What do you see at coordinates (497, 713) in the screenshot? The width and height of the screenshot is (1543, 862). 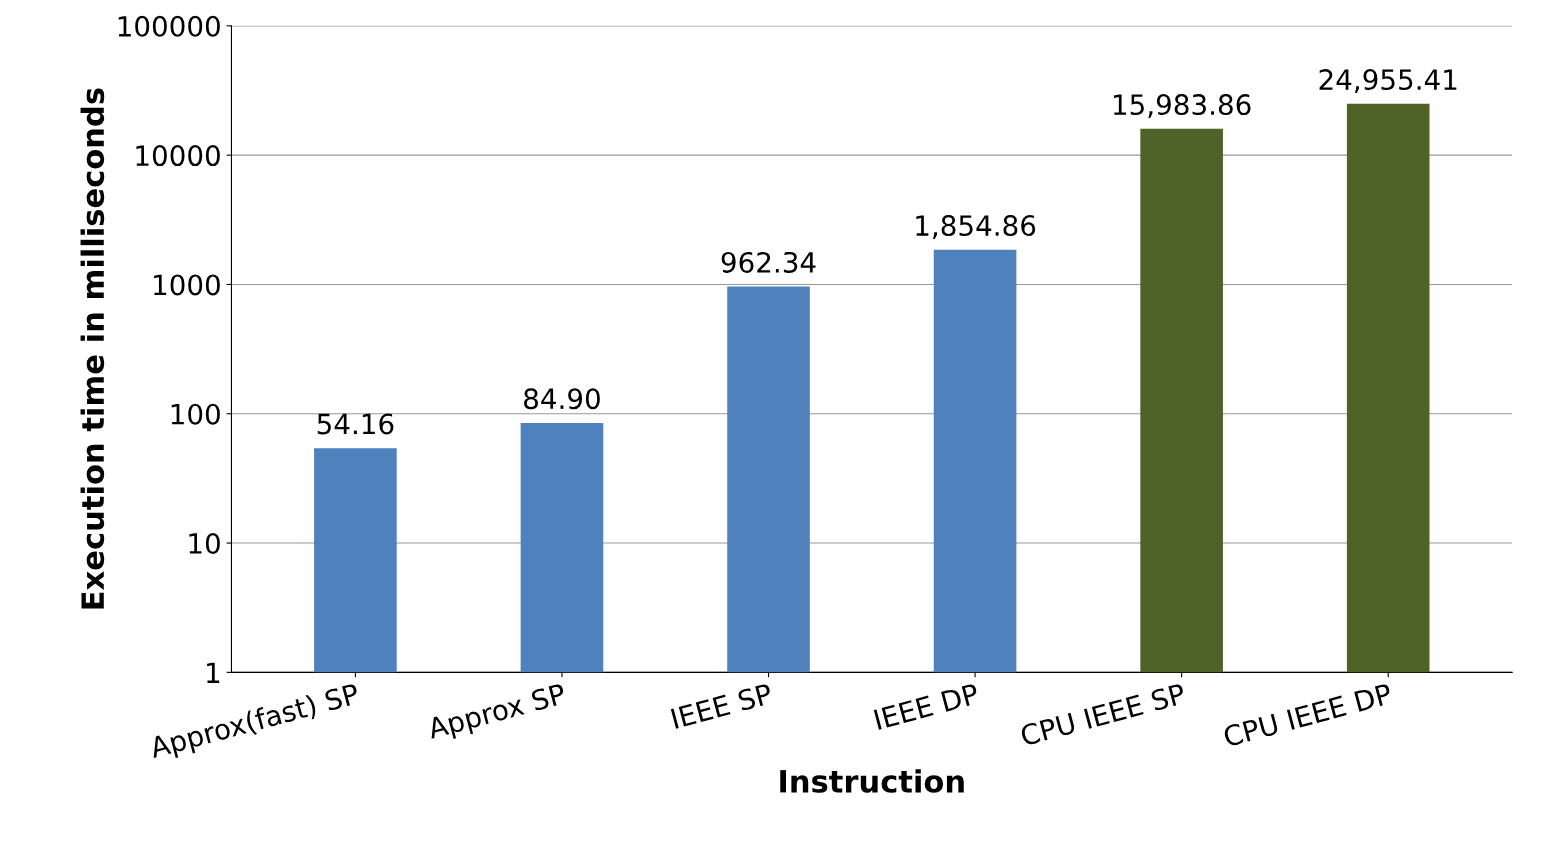 I see `x-tick-label: Approx SP` at bounding box center [497, 713].